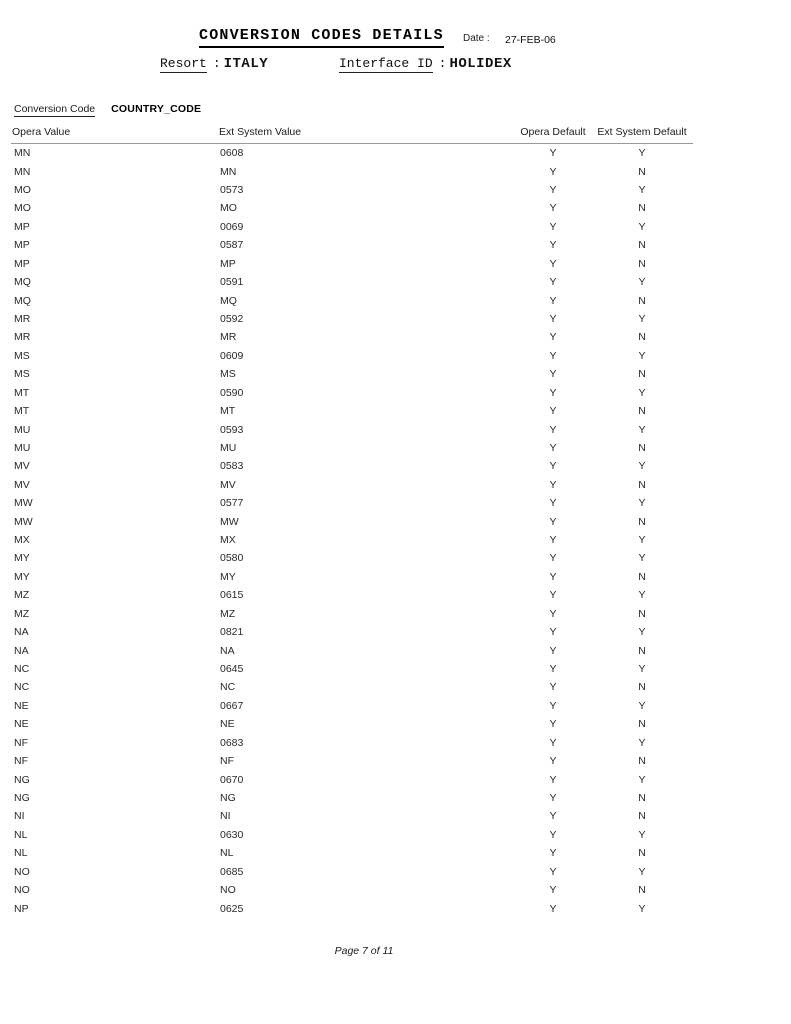 This screenshot has width=791, height=1024. Describe the element at coordinates (228, 374) in the screenshot. I see `cell-ext-system-value: MS` at that location.